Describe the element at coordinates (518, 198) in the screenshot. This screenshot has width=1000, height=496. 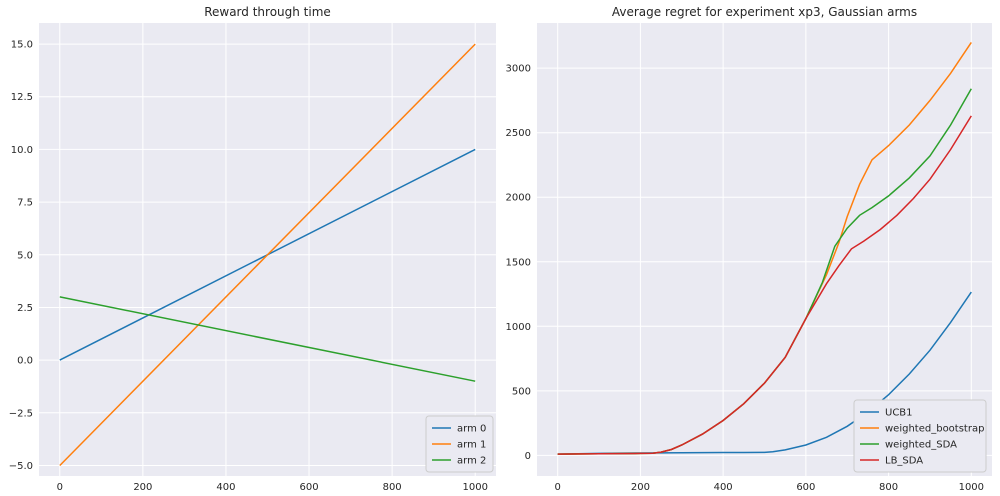
I see `y-tick-label: 2000` at that location.